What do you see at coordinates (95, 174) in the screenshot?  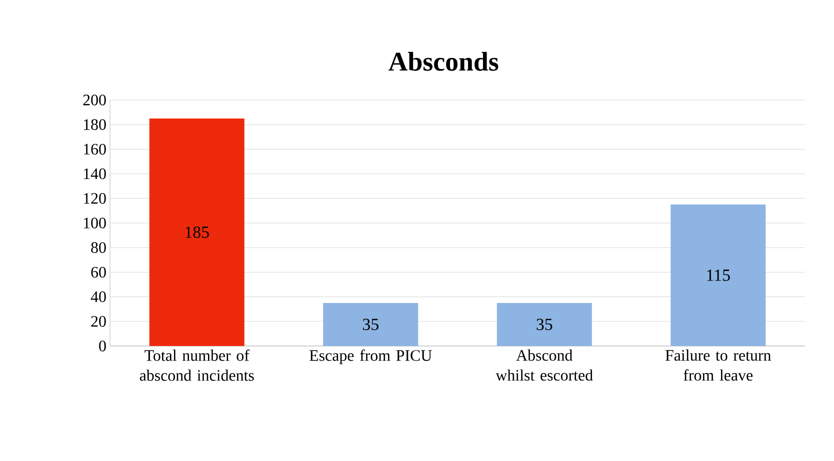 I see `y-tick-label: 140` at bounding box center [95, 174].